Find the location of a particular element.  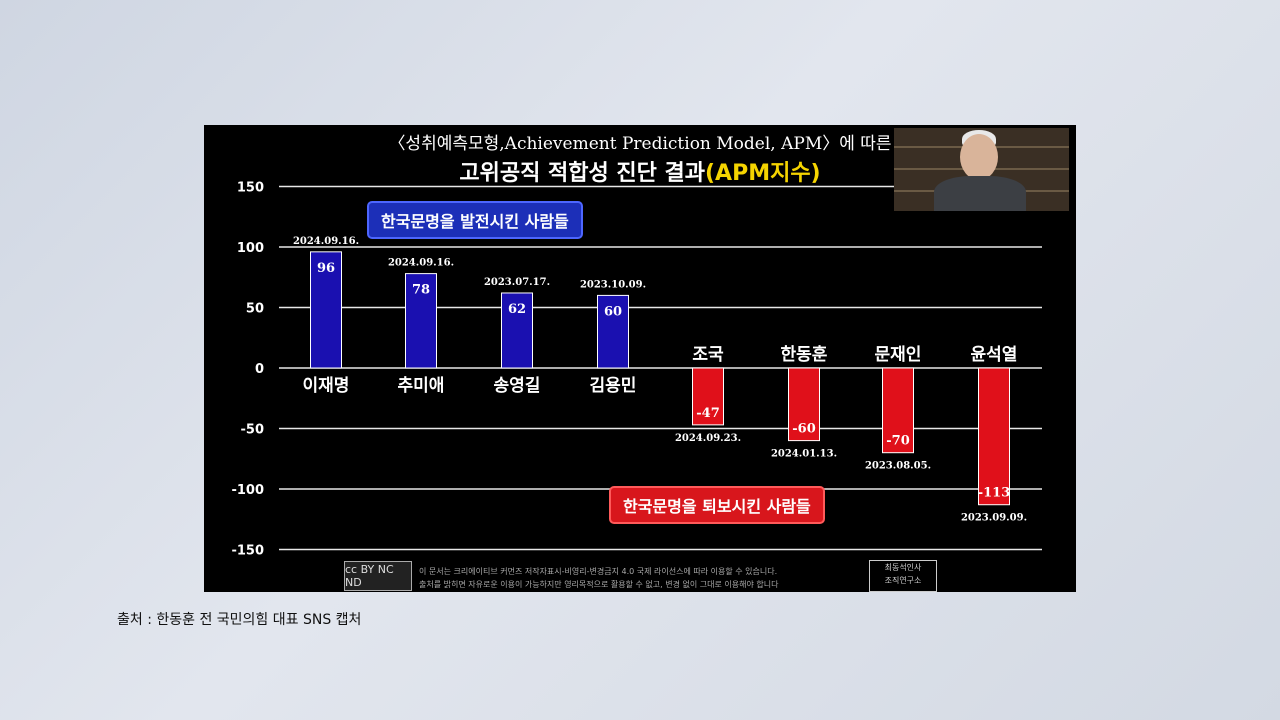

category-label: 송영길 is located at coordinates (517, 386).